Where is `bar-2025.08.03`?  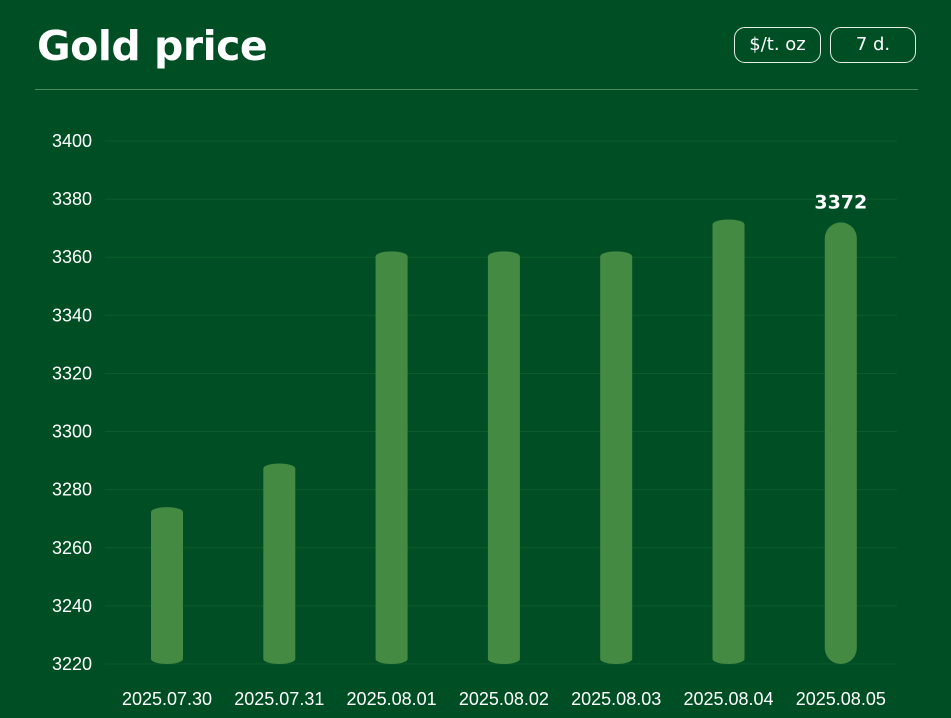 bar-2025.08.03 is located at coordinates (616, 457).